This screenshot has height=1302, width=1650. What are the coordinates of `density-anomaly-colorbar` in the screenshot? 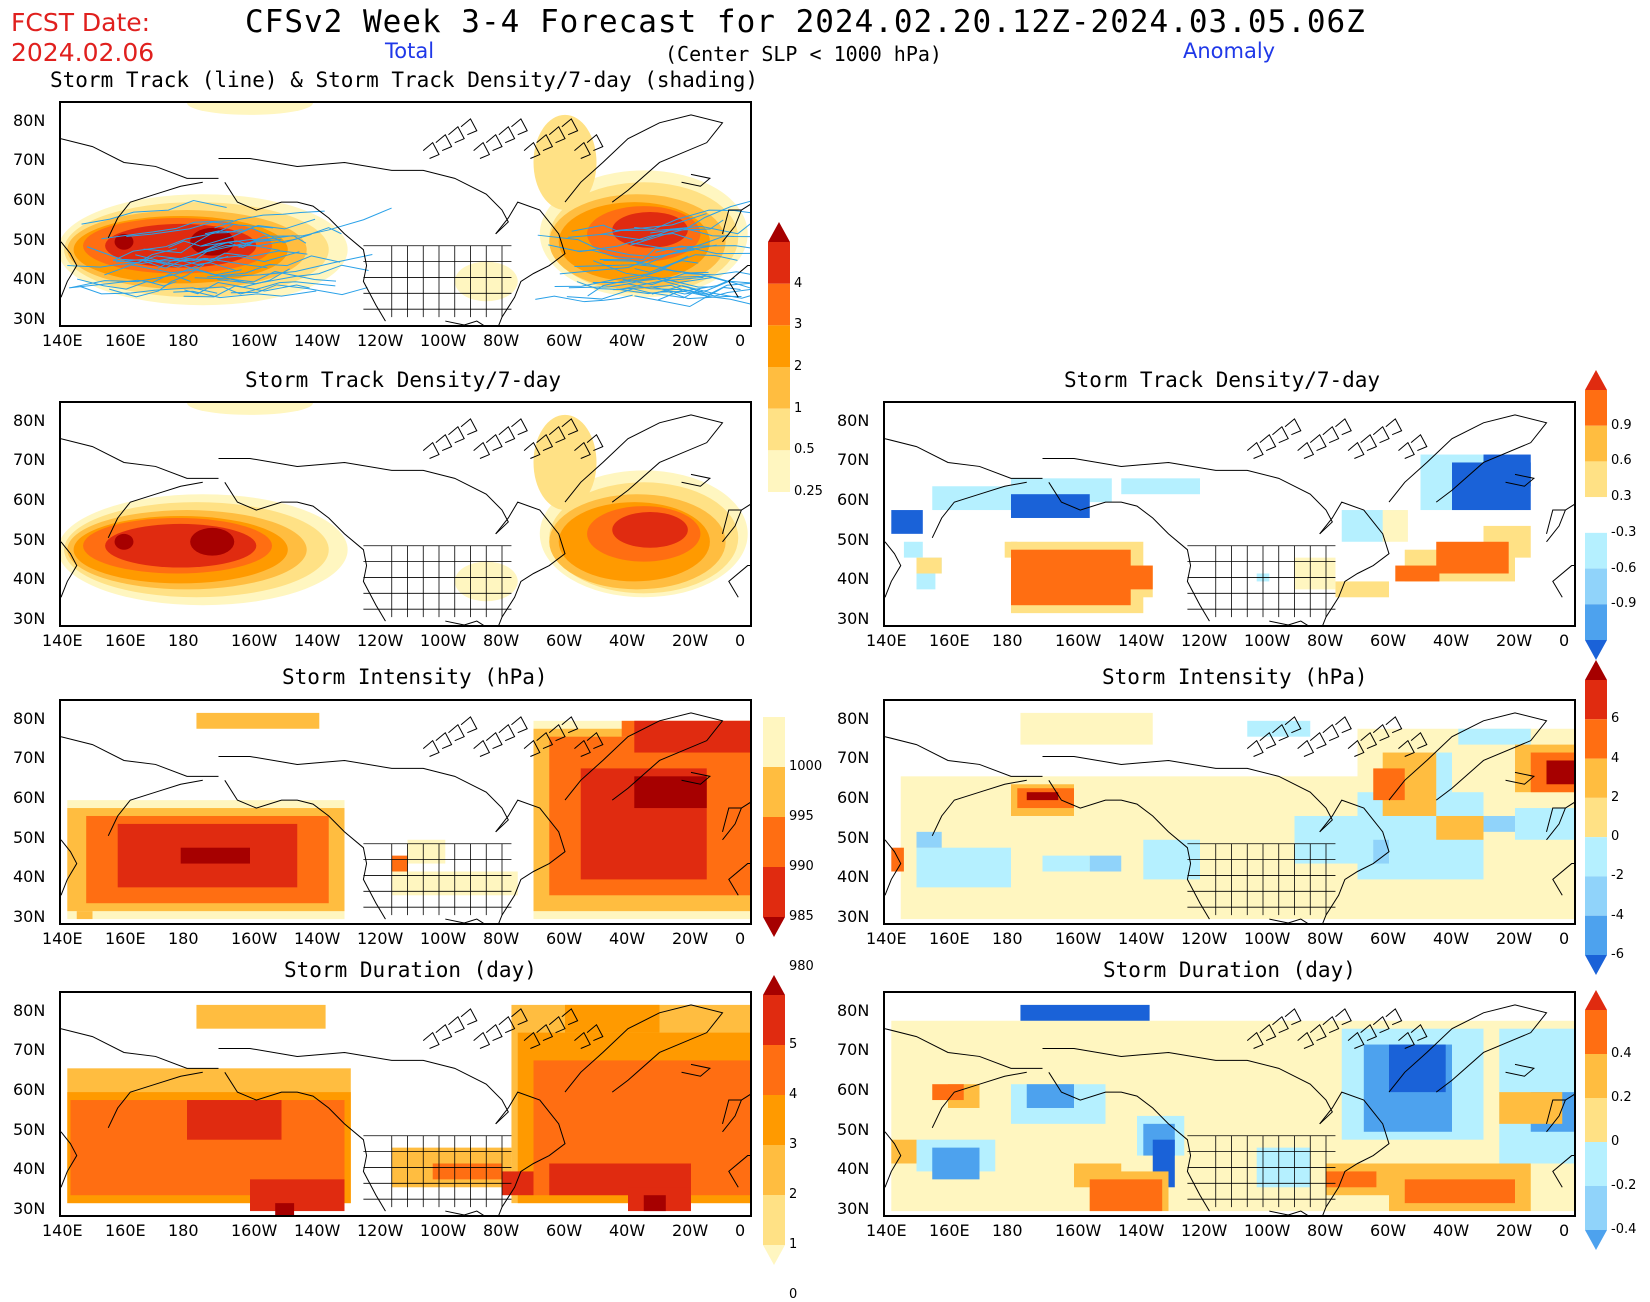 It's located at (1596, 515).